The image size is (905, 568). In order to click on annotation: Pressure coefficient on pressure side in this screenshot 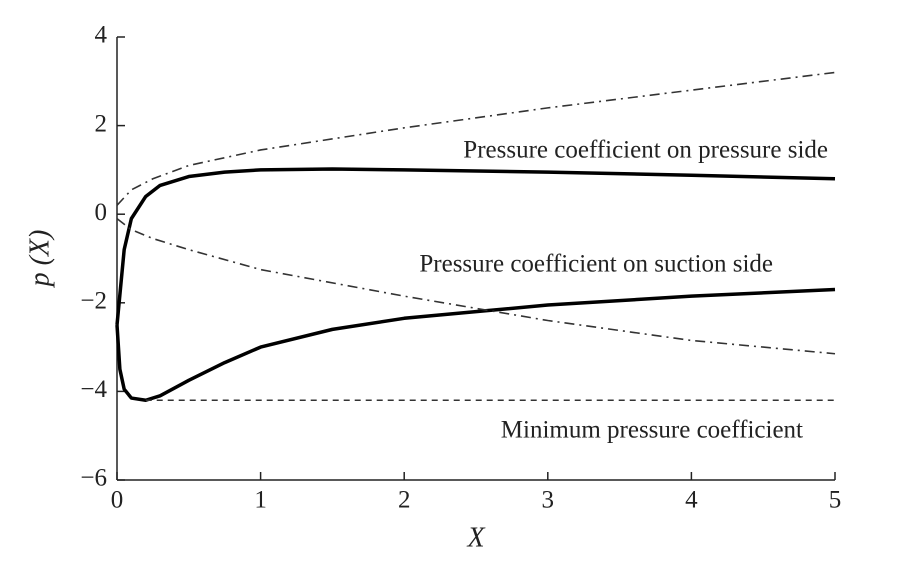, I will do `click(645, 150)`.